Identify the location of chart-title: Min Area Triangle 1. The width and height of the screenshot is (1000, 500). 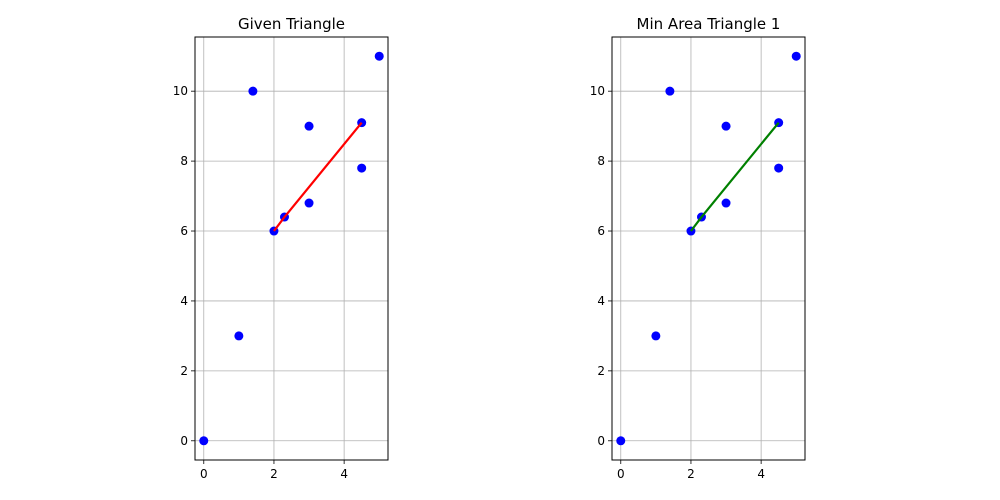
(709, 24).